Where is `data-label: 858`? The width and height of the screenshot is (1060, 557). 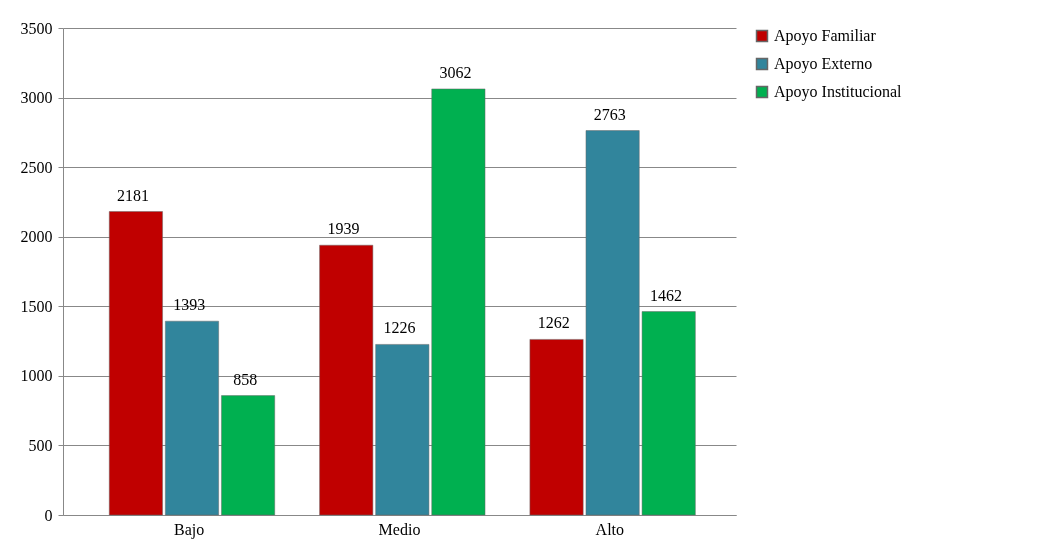 data-label: 858 is located at coordinates (245, 379).